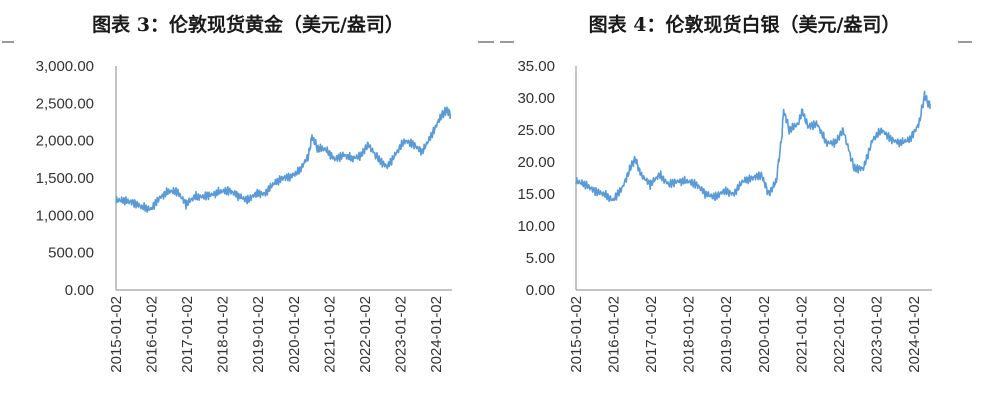 The height and width of the screenshot is (402, 993). Describe the element at coordinates (65, 103) in the screenshot. I see `y-tick-label: 2,500.00` at that location.